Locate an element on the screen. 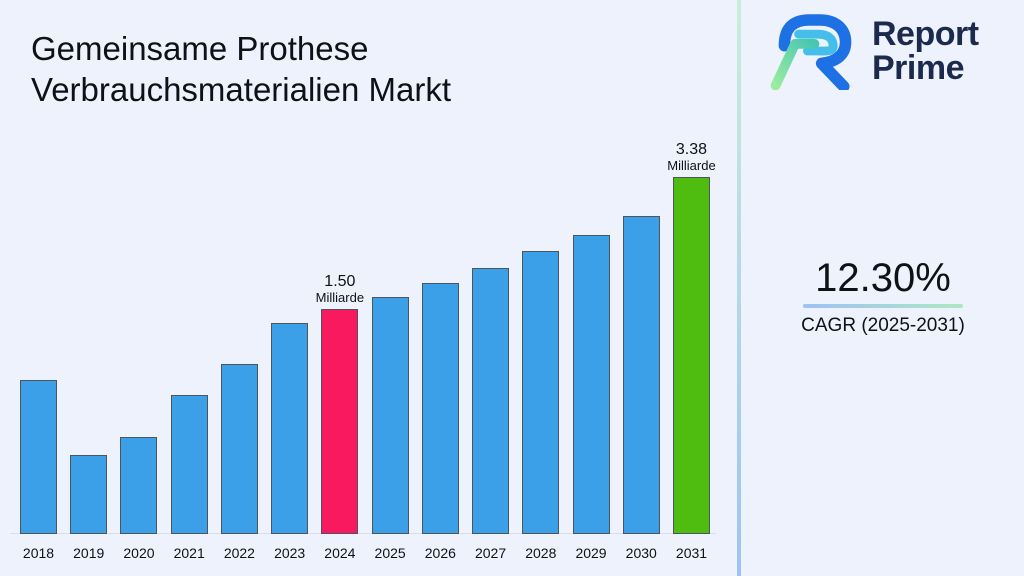 The height and width of the screenshot is (576, 1024). bar-2028 is located at coordinates (541, 392).